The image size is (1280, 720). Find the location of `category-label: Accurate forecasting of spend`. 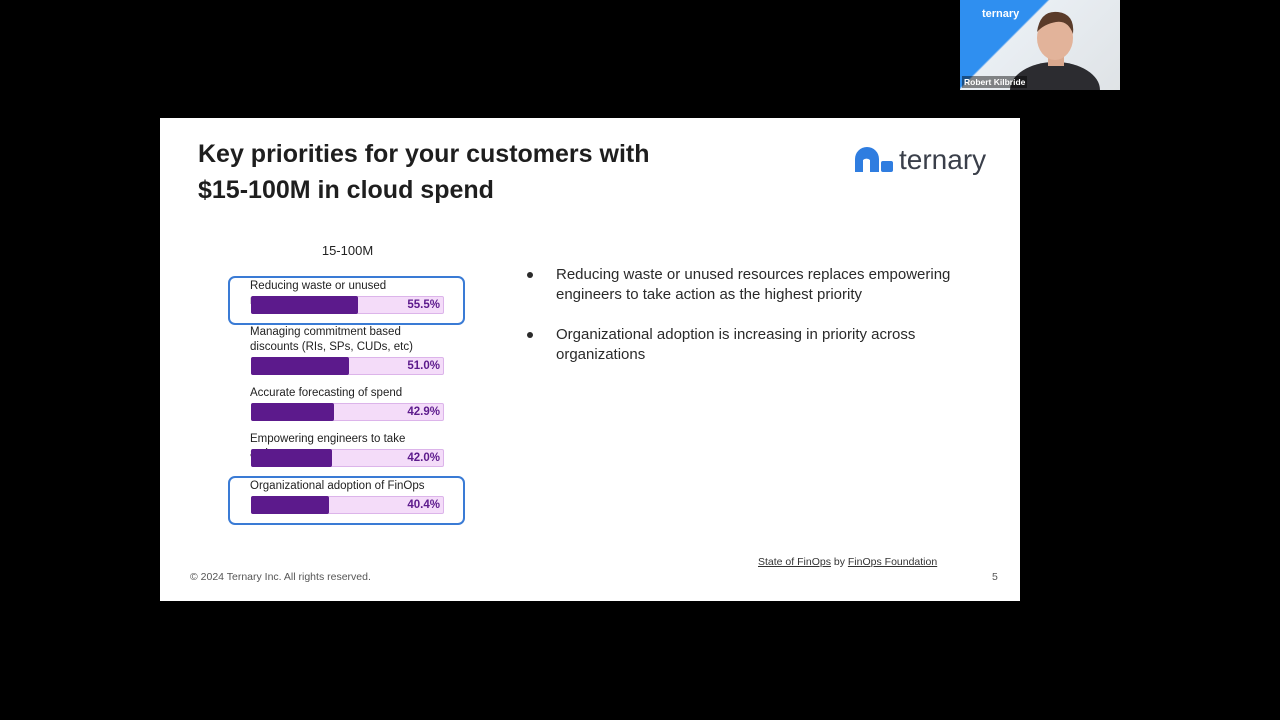

category-label: Accurate forecasting of spend is located at coordinates (326, 393).